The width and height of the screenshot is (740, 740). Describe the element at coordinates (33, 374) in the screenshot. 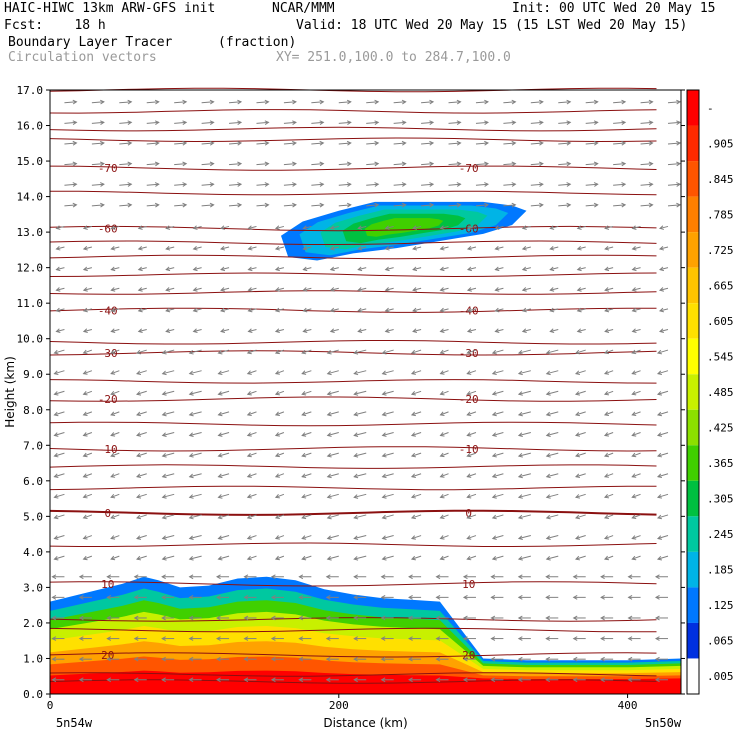

I see `y-tick-label: 9.0` at that location.